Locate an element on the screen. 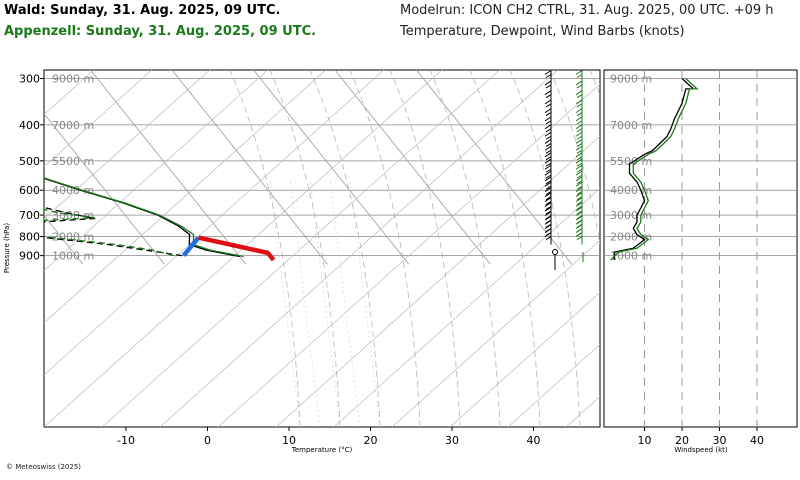  y-tick-label: 500 is located at coordinates (29, 161).